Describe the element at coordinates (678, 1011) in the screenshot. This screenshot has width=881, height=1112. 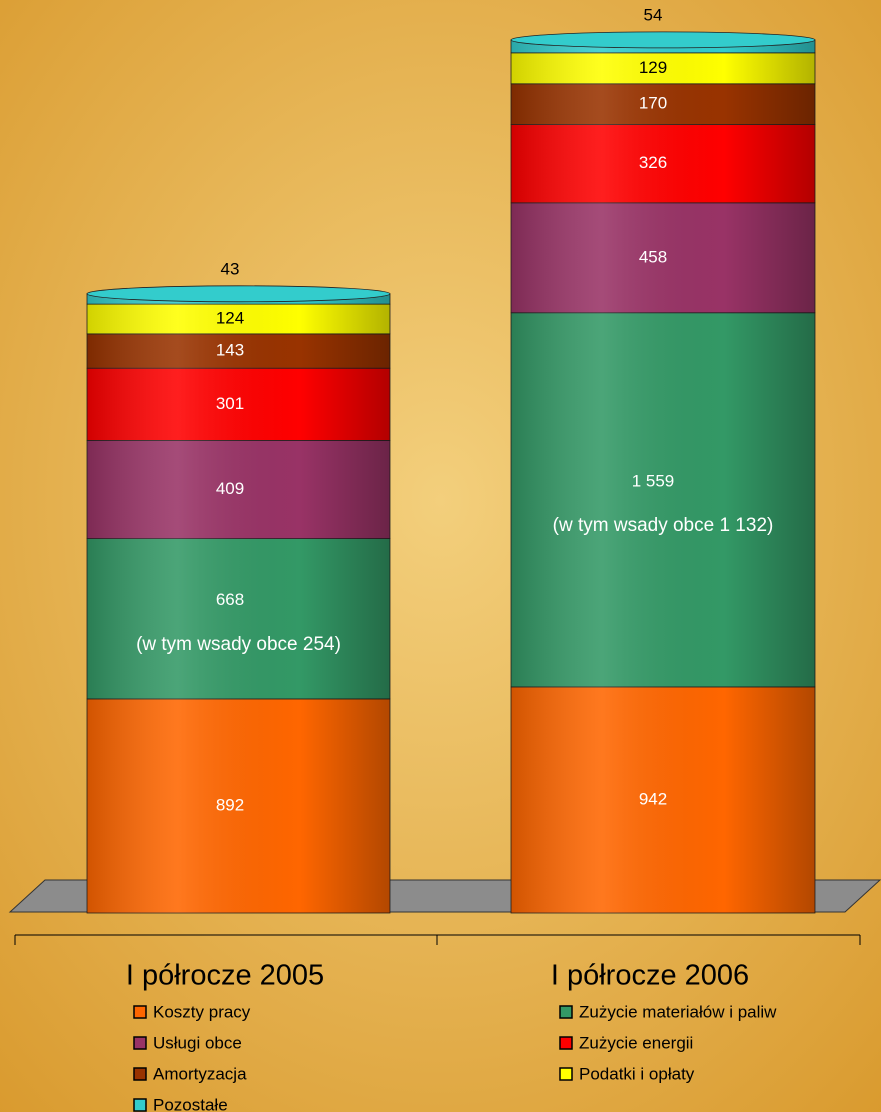
I see `legend-label: Zużycie materiałów i paliw` at that location.